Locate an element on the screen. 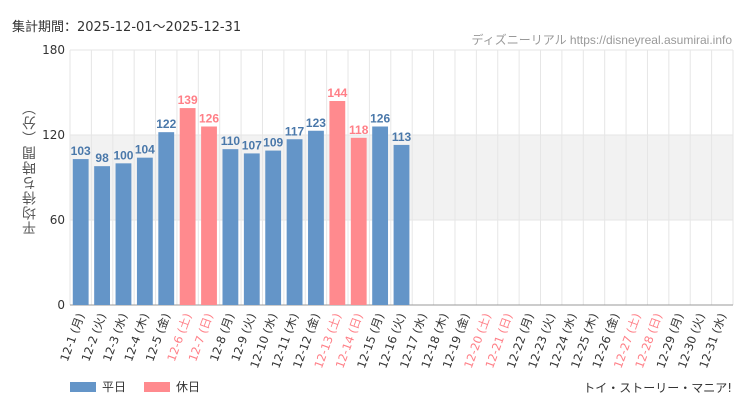  y-tick-label: 180 is located at coordinates (53, 50).